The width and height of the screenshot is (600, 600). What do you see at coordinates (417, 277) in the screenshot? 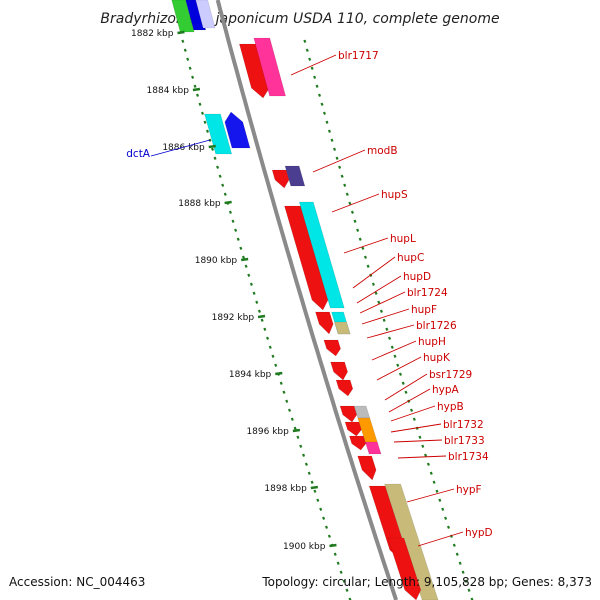
I see `gene-label: hupD` at bounding box center [417, 277].